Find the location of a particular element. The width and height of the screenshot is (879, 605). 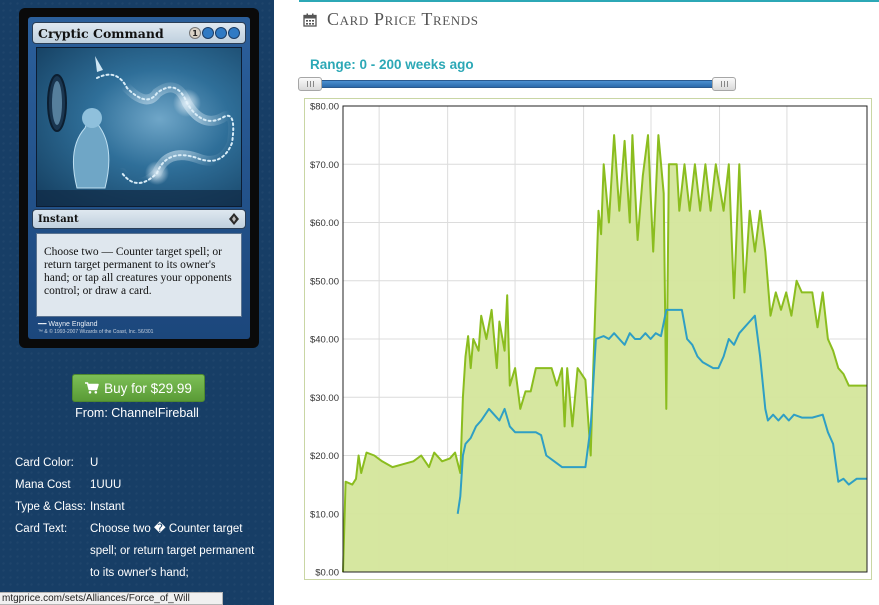

card-name: Cryptic Command is located at coordinates (101, 33).